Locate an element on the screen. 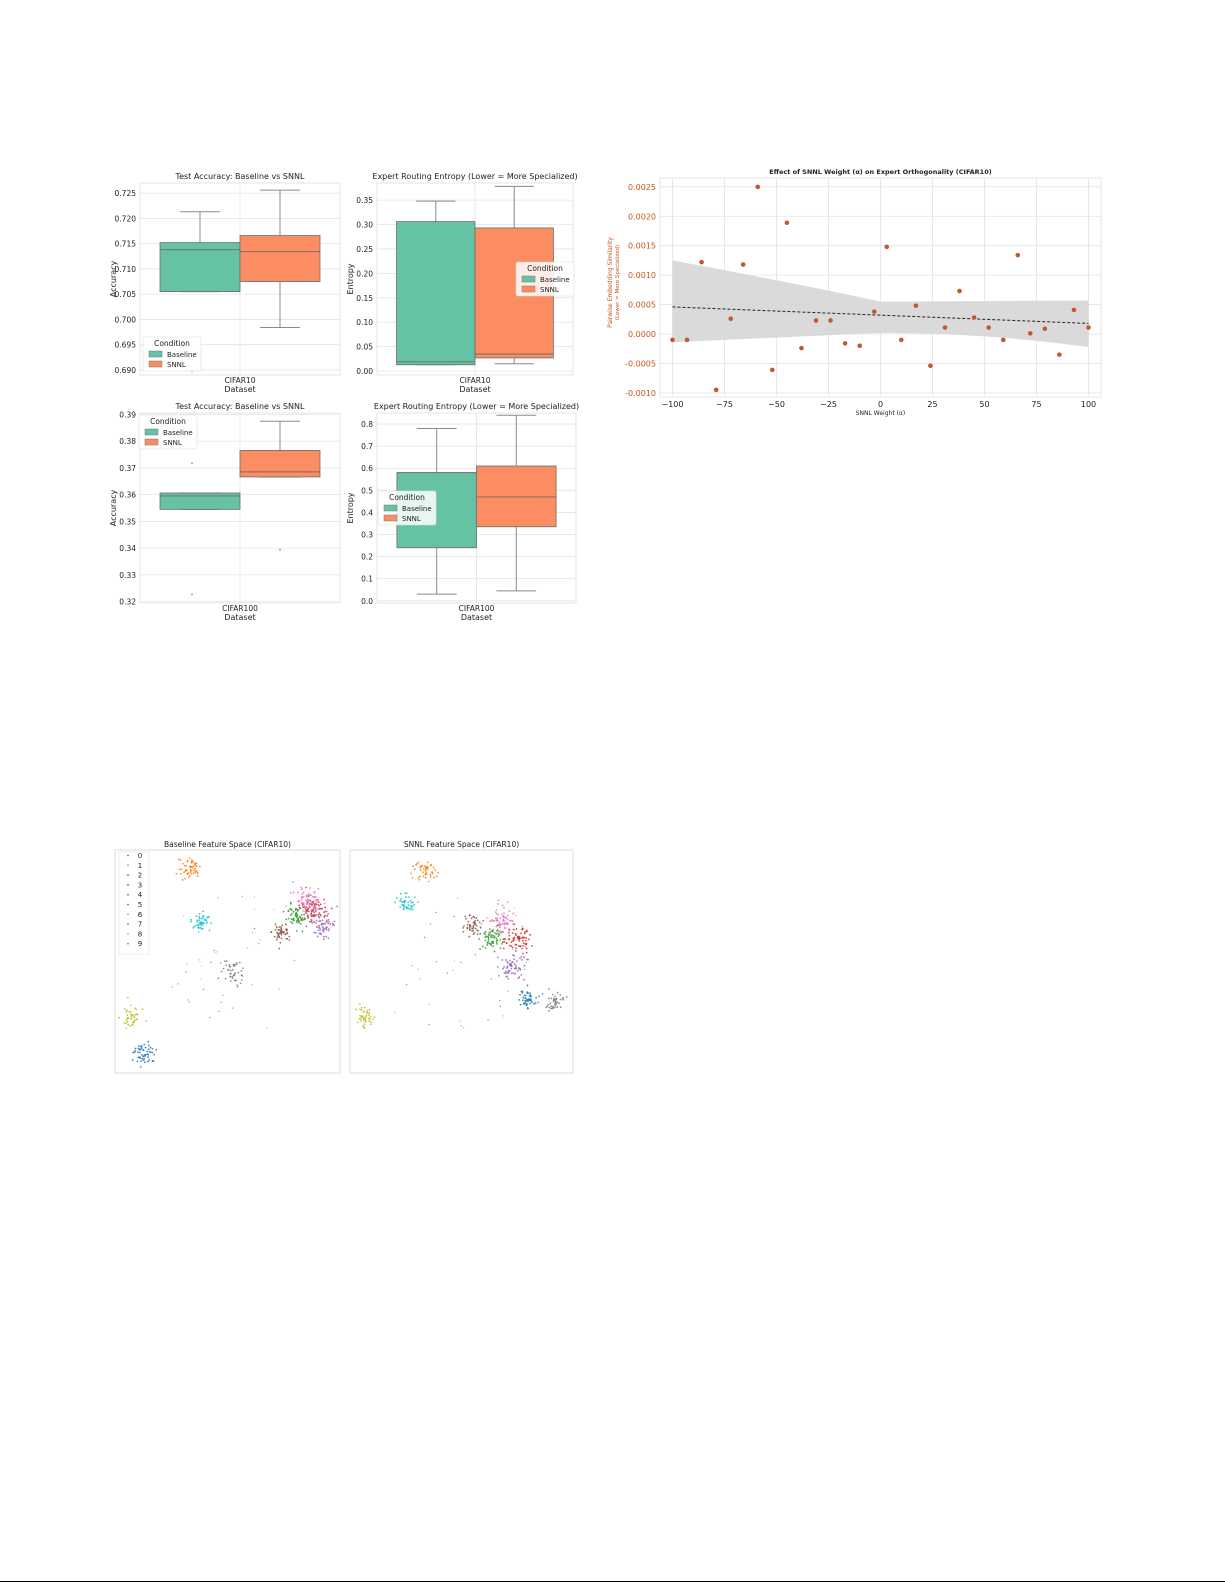 The image size is (1225, 1585). y-tick-label: 0.710 is located at coordinates (126, 269).